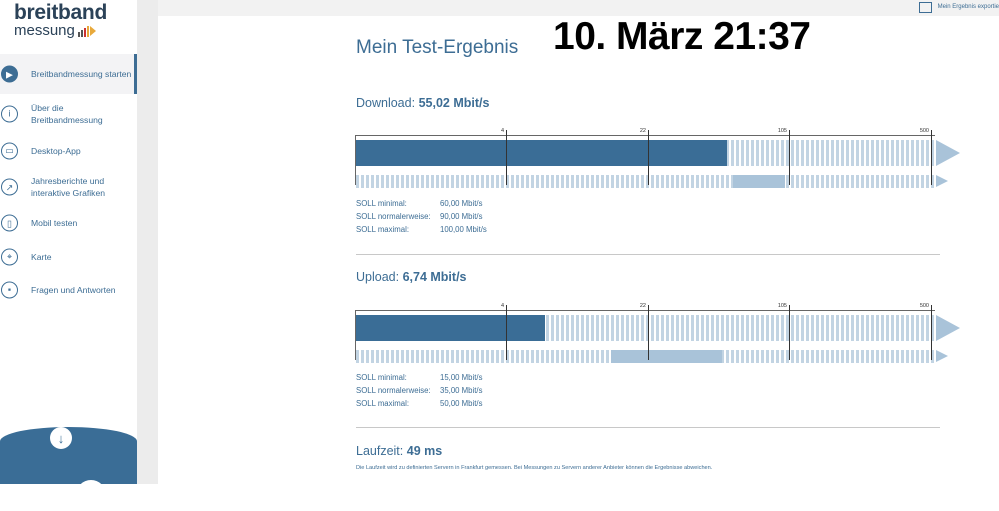 Image resolution: width=999 pixels, height=511 pixels. Describe the element at coordinates (646, 181) in the screenshot. I see `download-target-bar` at that location.